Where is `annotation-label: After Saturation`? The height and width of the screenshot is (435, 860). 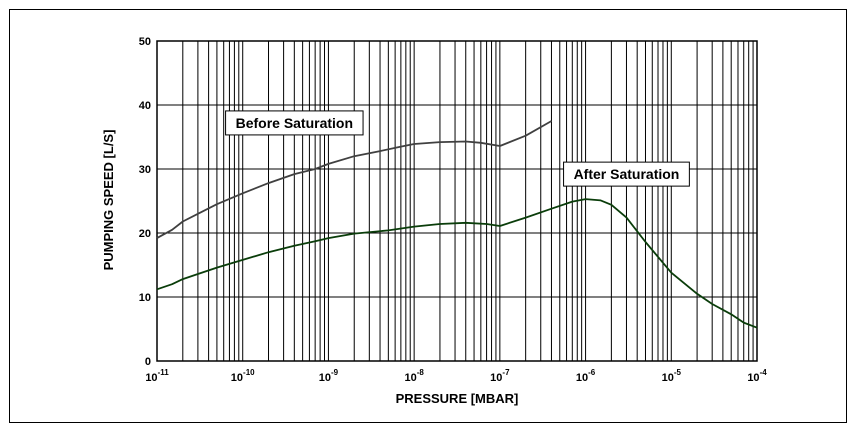 annotation-label: After Saturation is located at coordinates (627, 174).